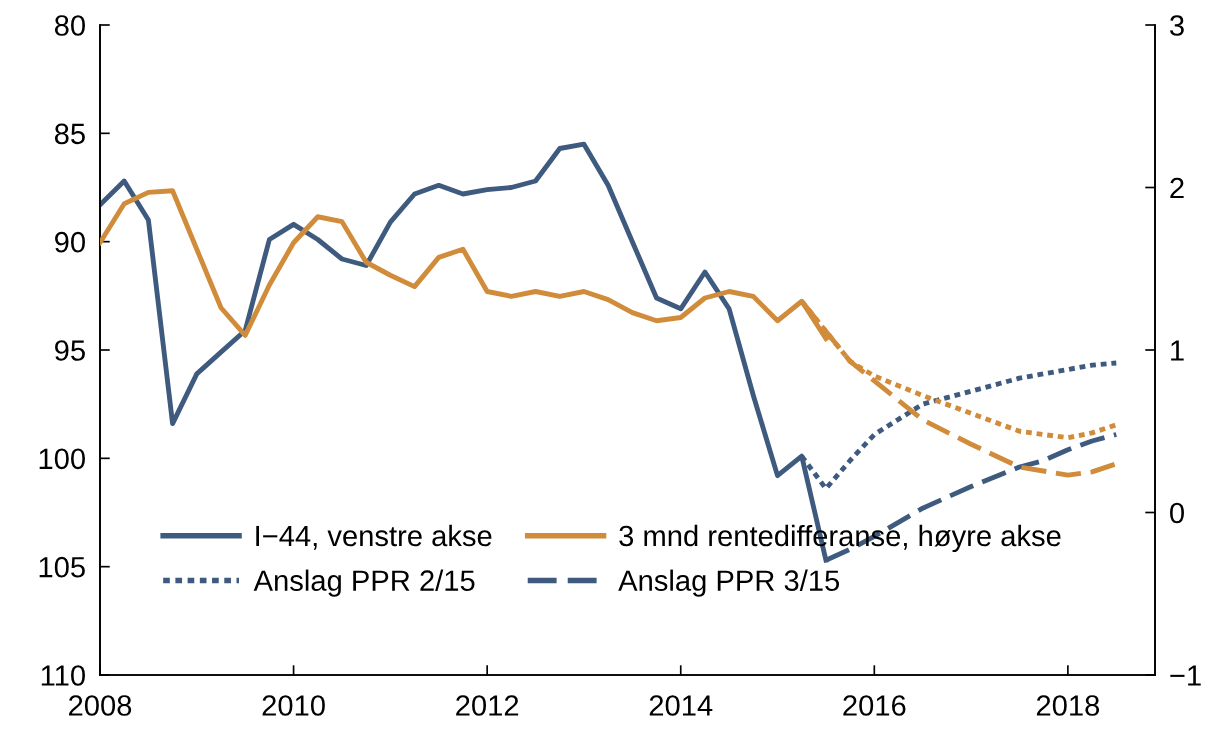 The width and height of the screenshot is (1222, 737). Describe the element at coordinates (62, 567) in the screenshot. I see `y-tick-label: 105` at that location.